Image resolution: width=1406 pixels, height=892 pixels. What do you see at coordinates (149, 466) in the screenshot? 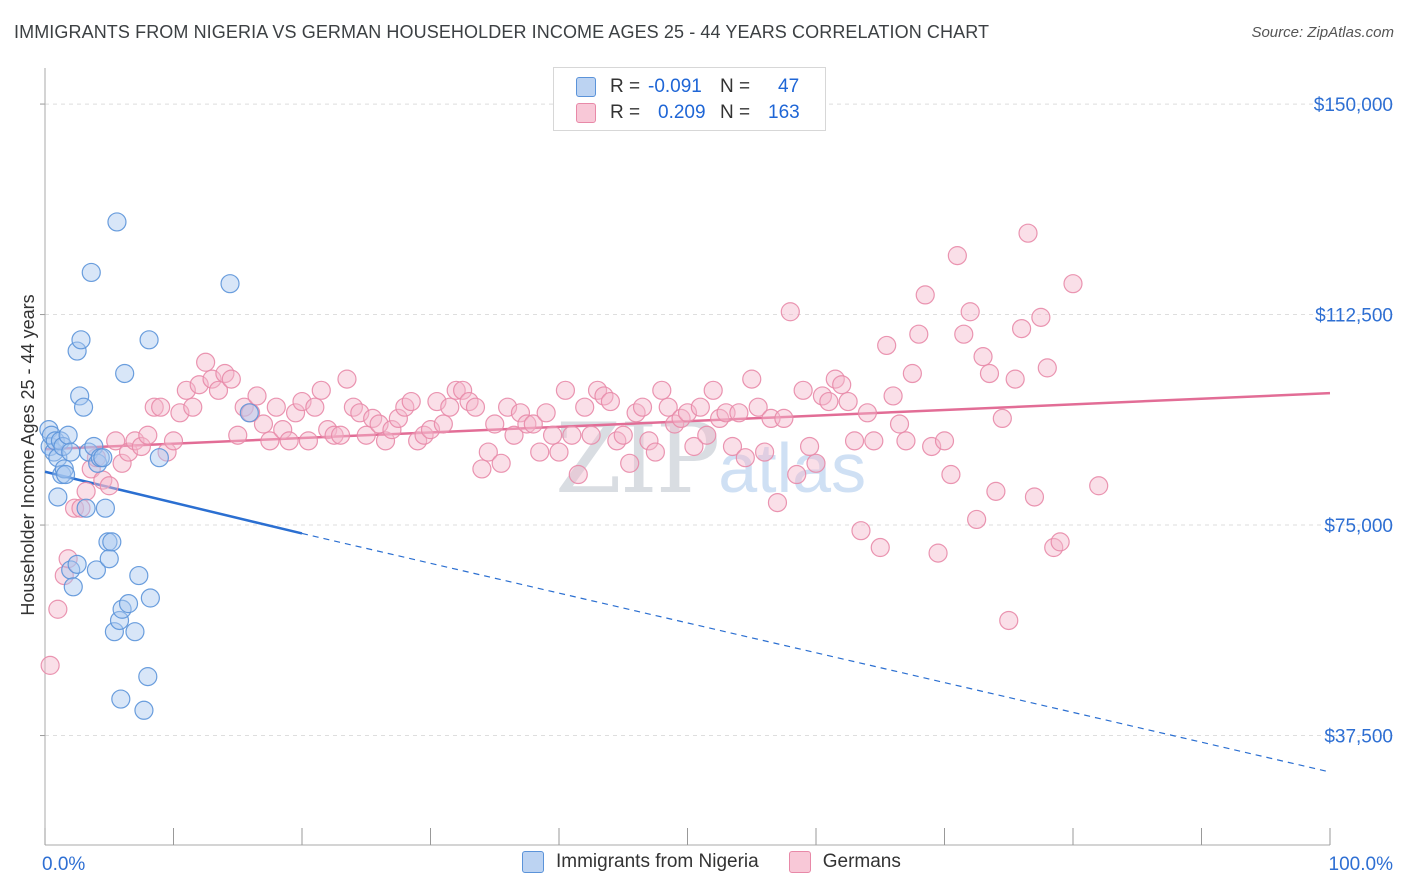
I see `nigeria-points` at bounding box center [149, 466].